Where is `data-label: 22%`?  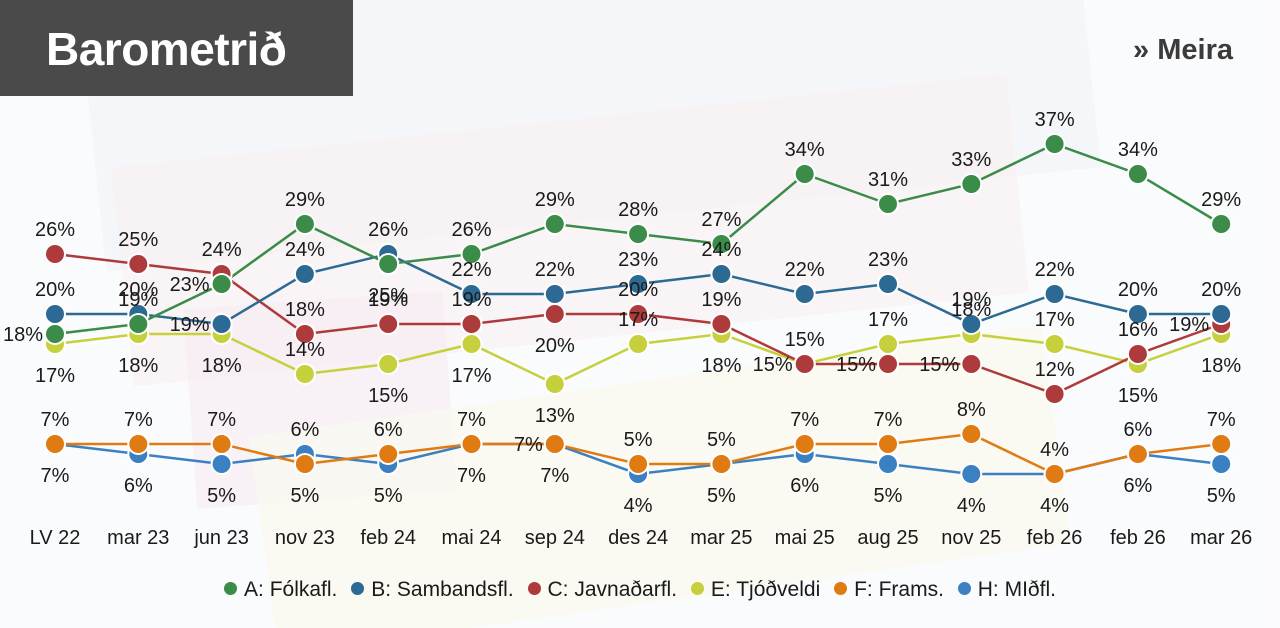
data-label: 22% is located at coordinates (471, 270).